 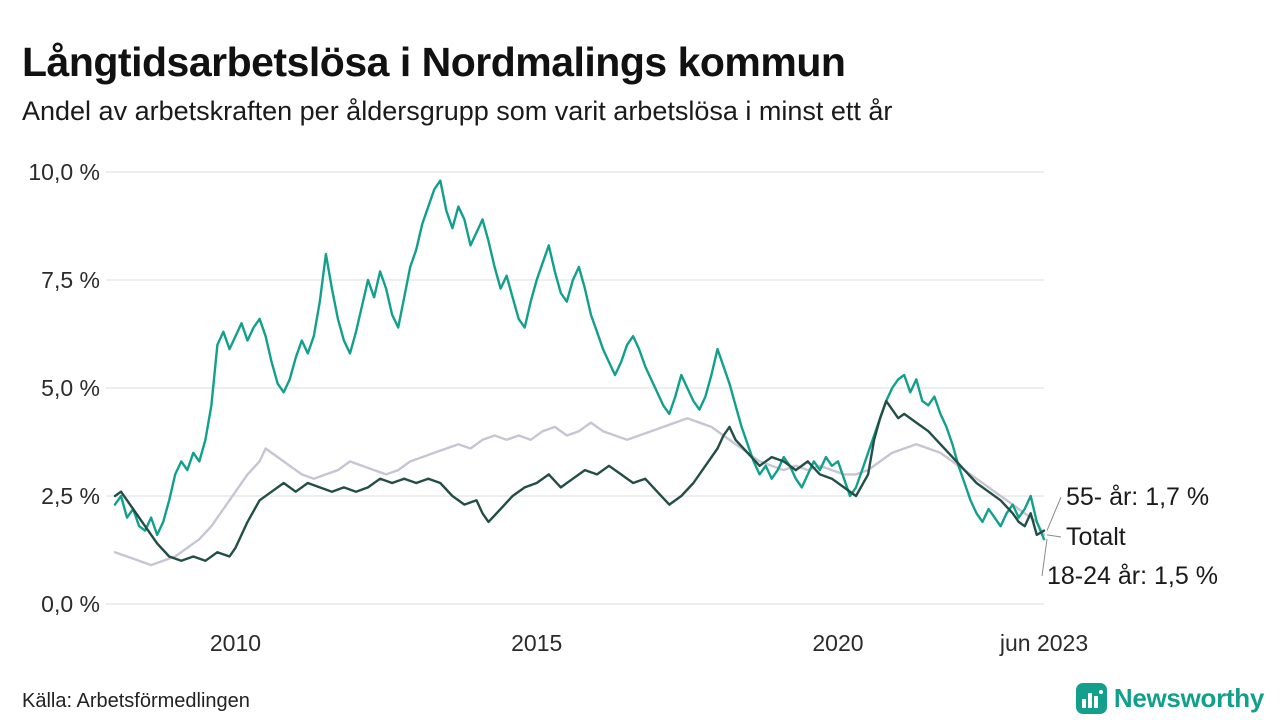 What do you see at coordinates (838, 643) in the screenshot?
I see `x-tick-label: 2020` at bounding box center [838, 643].